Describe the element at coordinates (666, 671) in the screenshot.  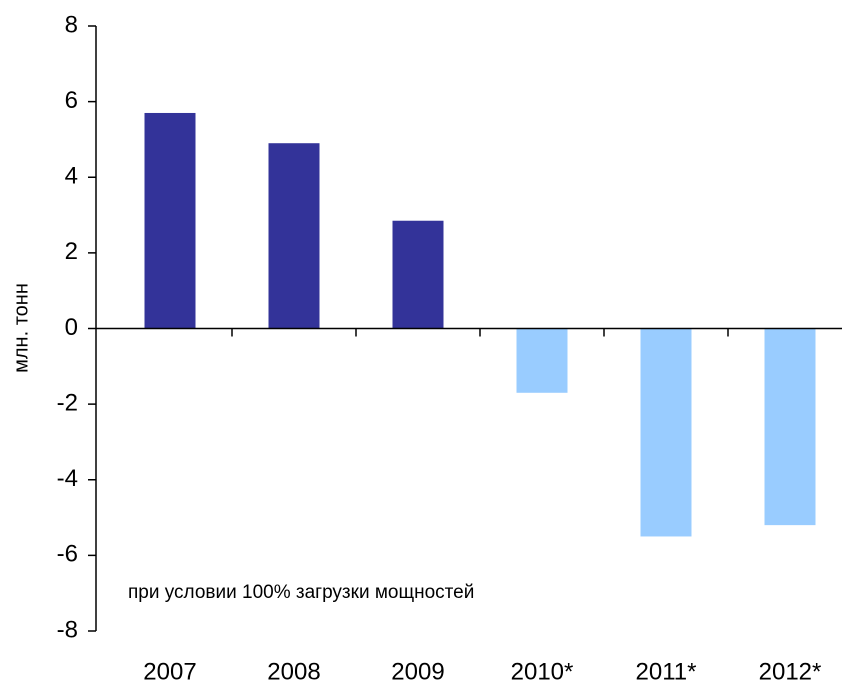
I see `x-tick-label: 2011*` at that location.